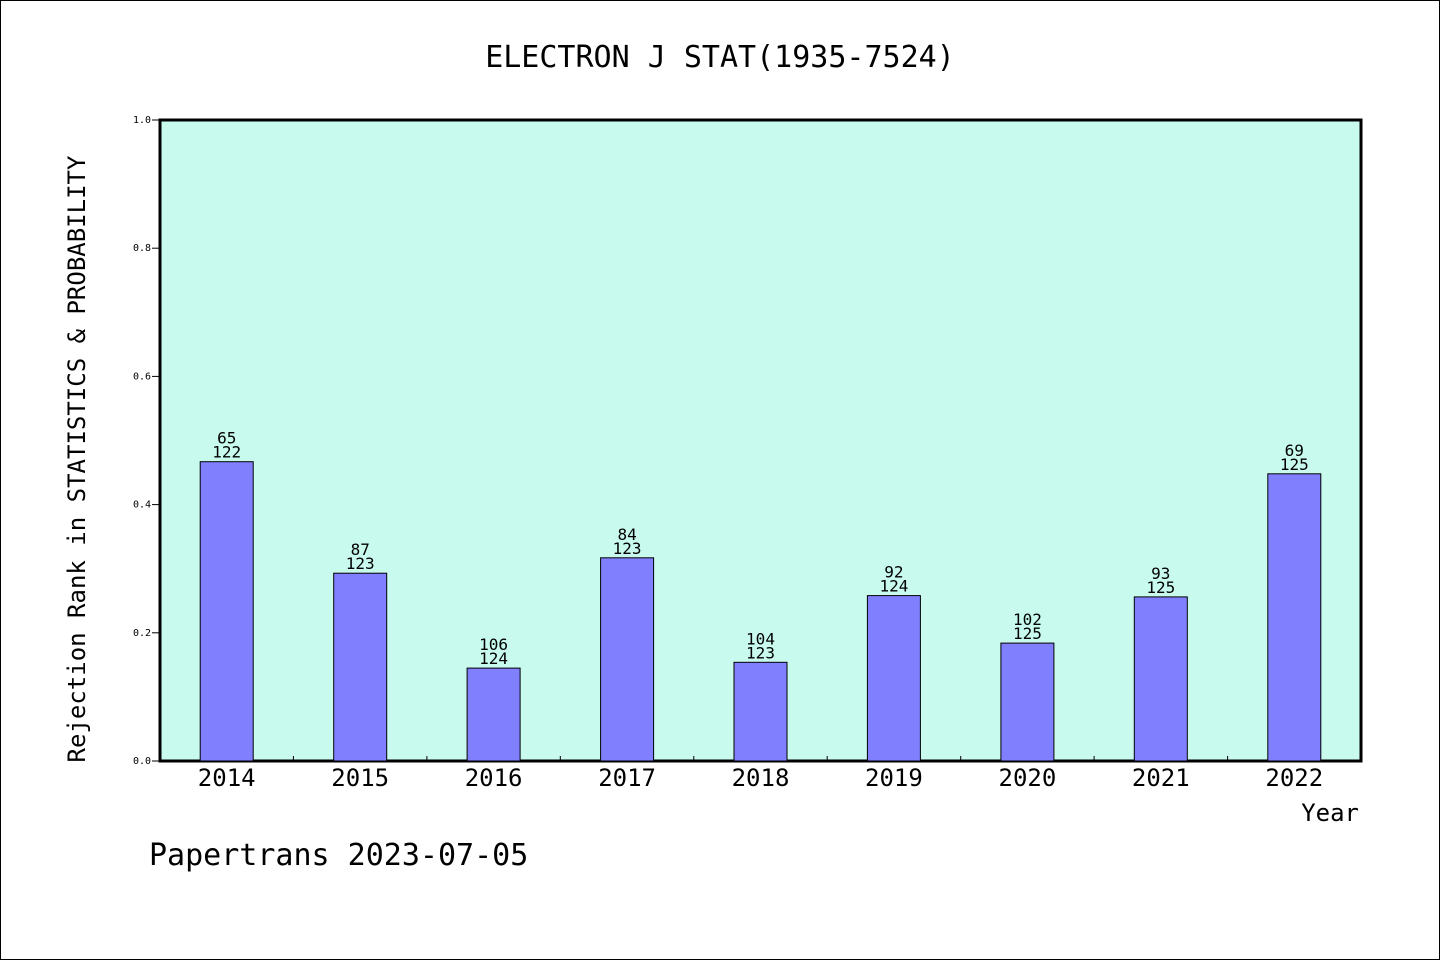 Image resolution: width=1440 pixels, height=960 pixels. I want to click on bar-rank-label: 87, so click(360, 549).